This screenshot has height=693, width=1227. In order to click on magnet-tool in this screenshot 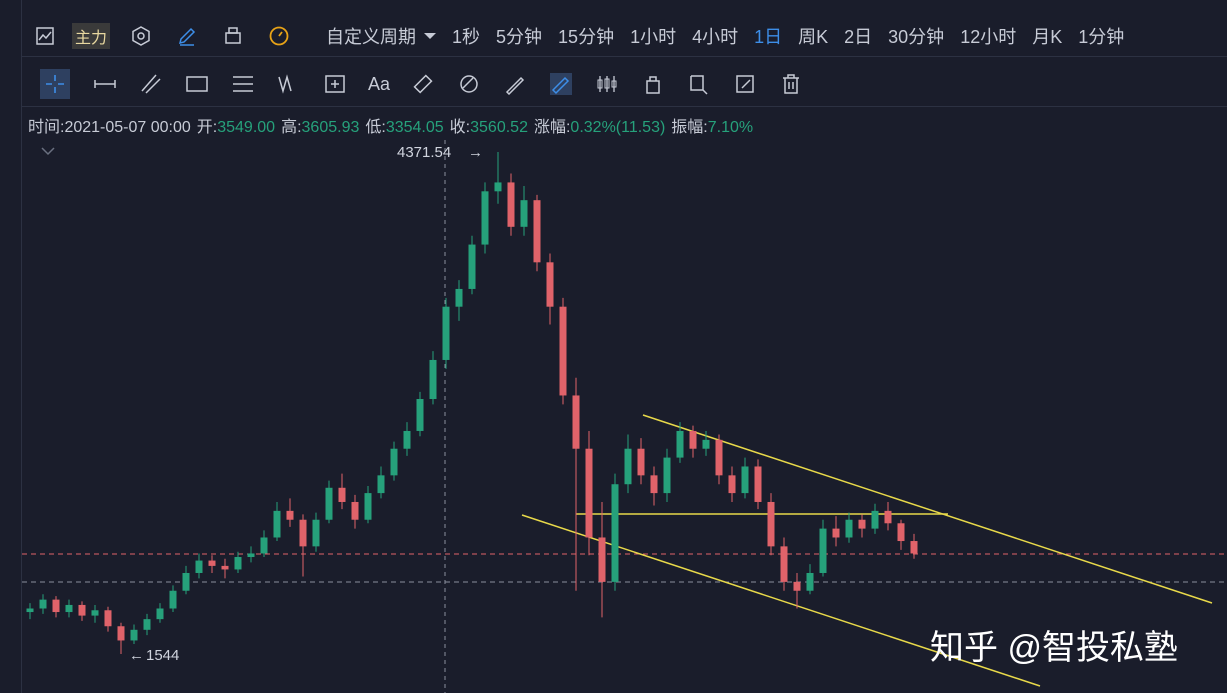, I will do `click(469, 84)`.